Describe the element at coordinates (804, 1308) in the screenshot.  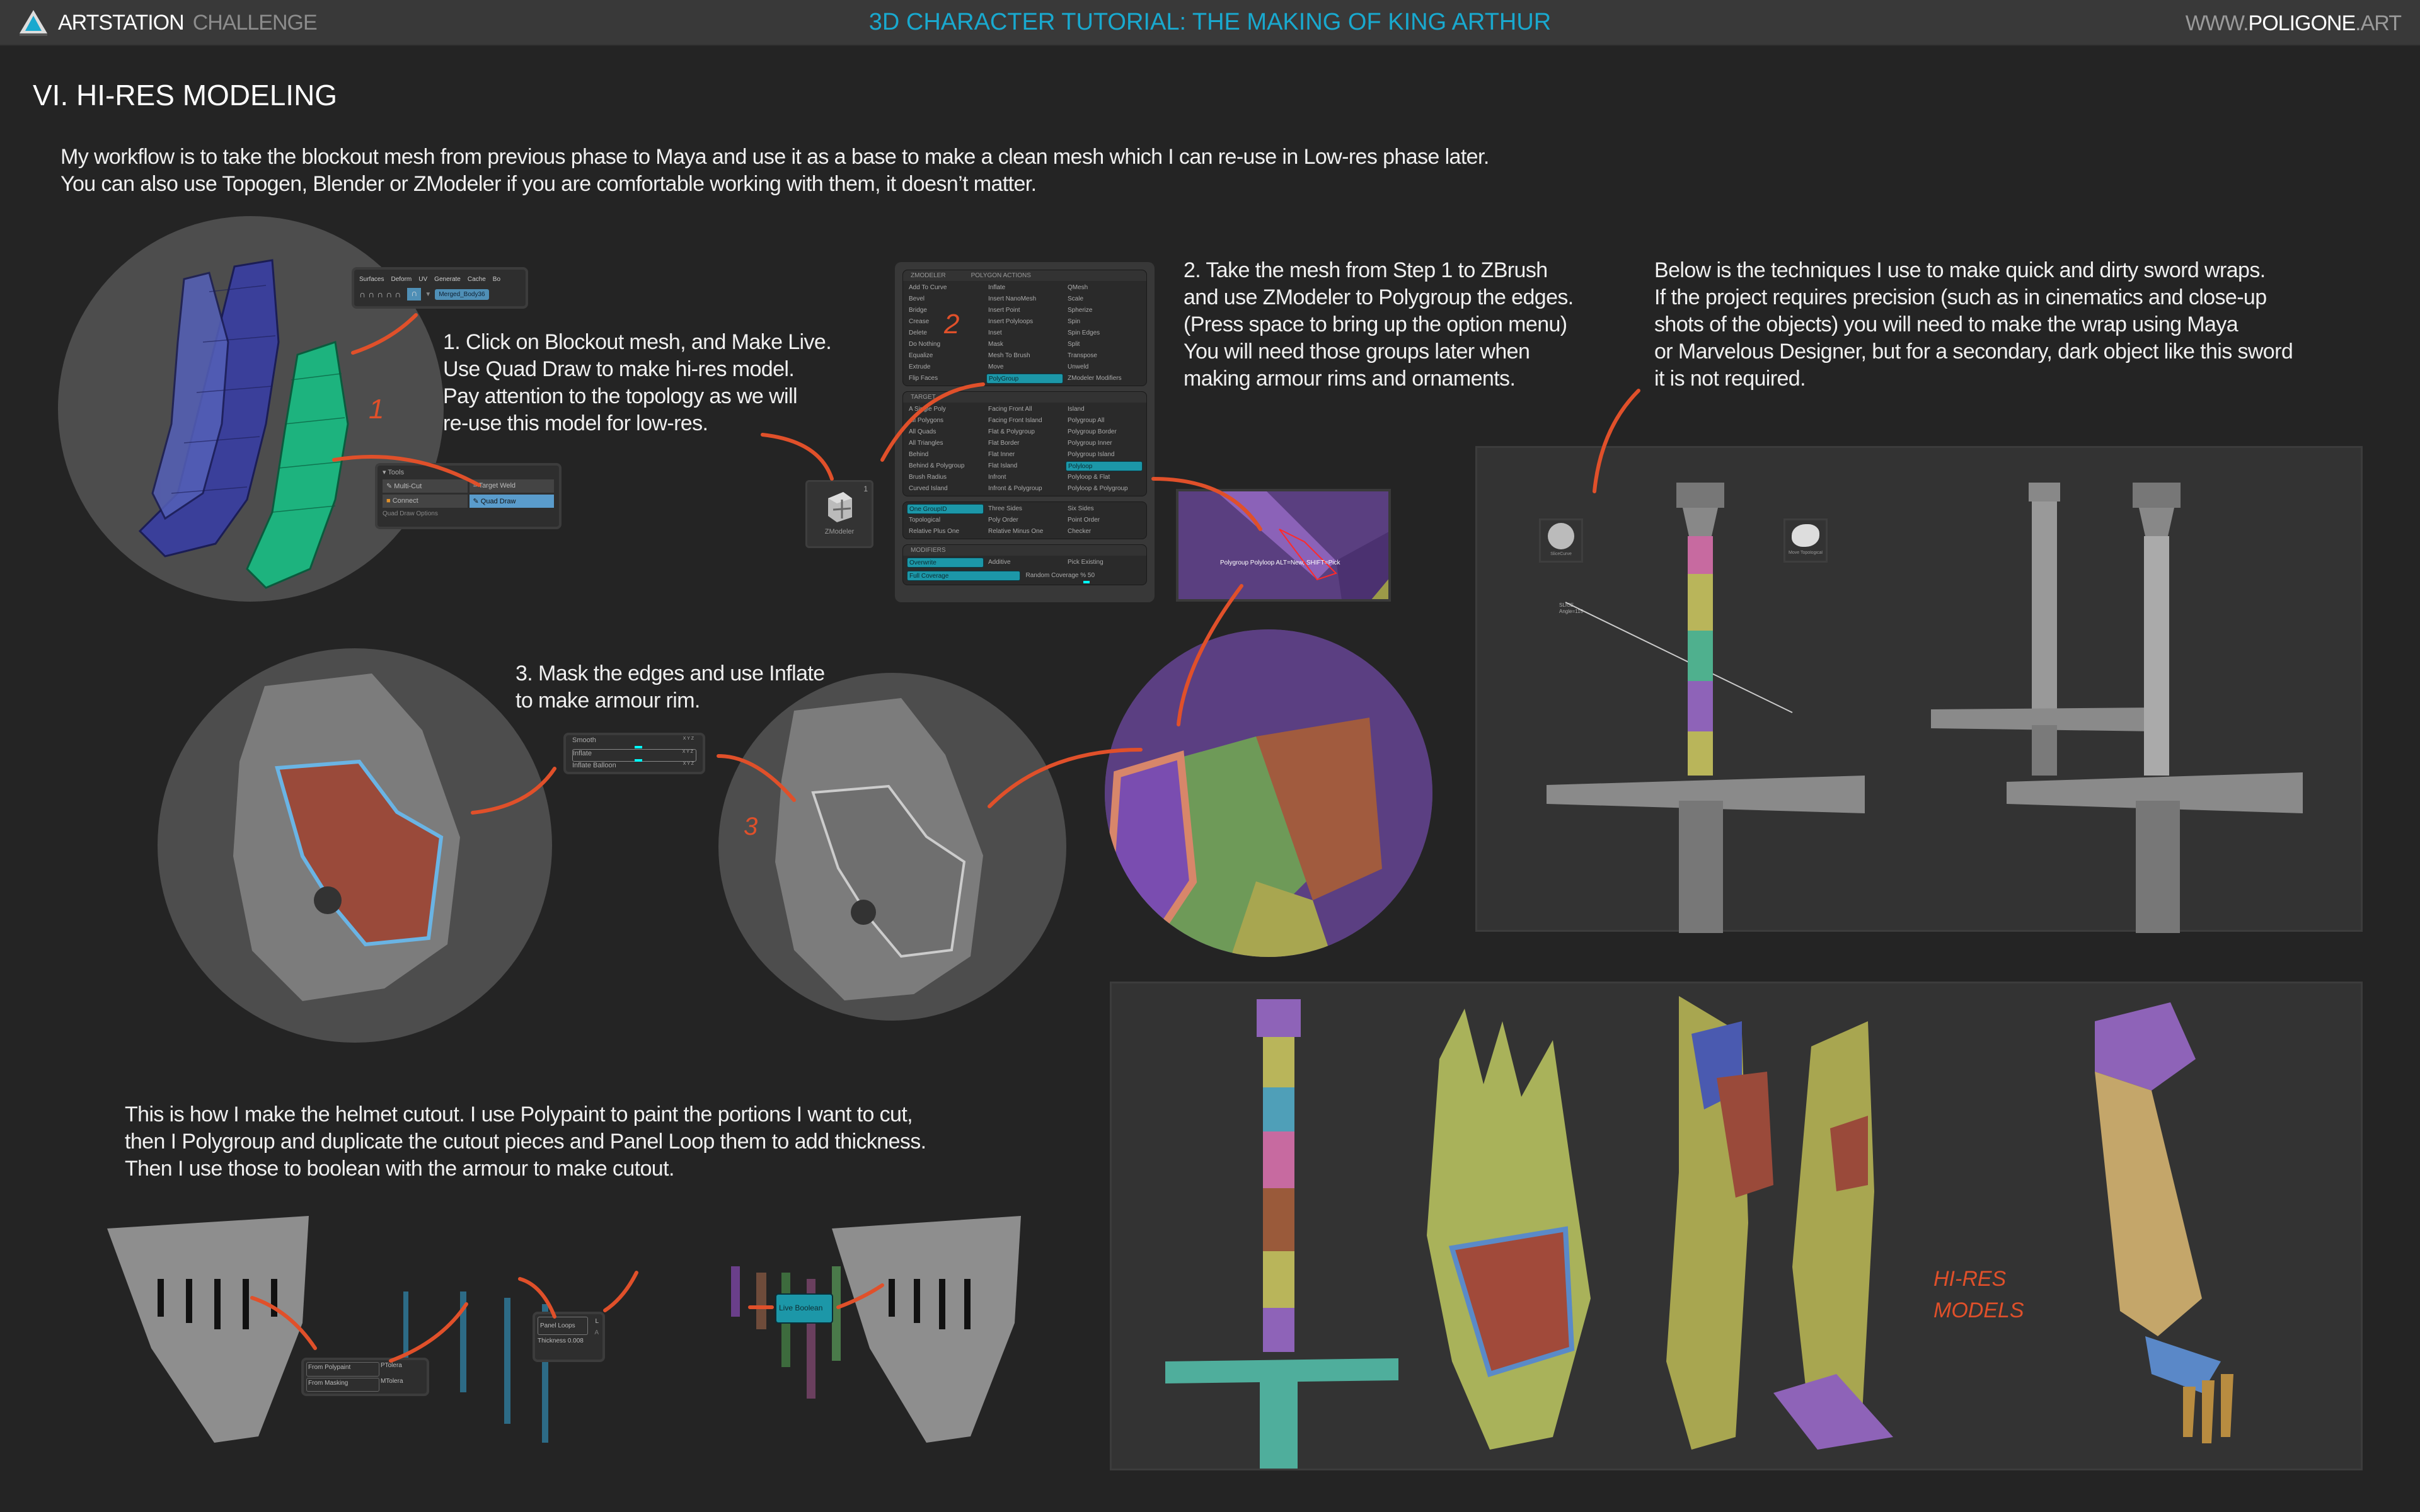
I see `live-boolean-button: Live Boolean` at that location.